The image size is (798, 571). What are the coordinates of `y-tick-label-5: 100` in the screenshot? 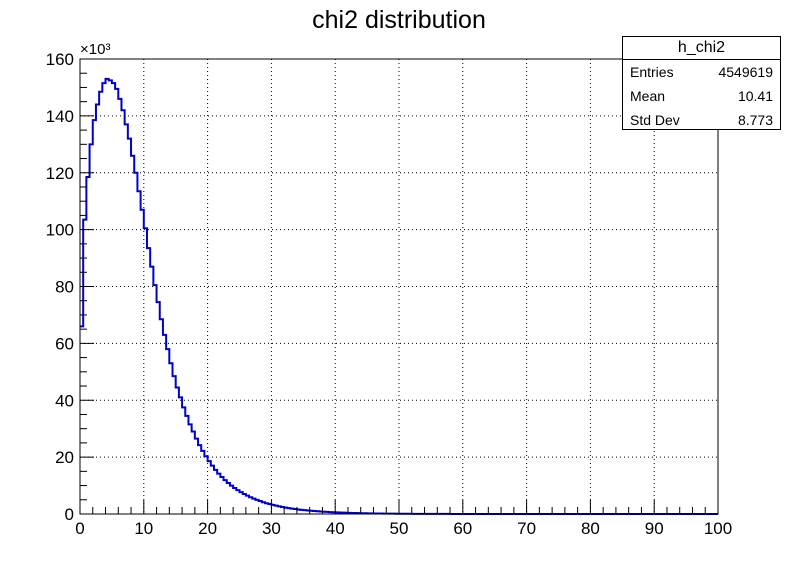 It's located at (60, 230).